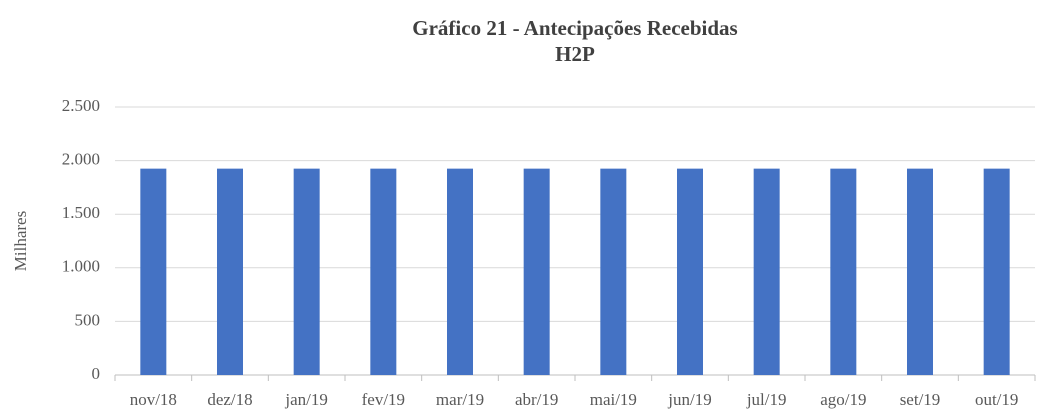 This screenshot has height=415, width=1051. I want to click on x-tick-label: set/19, so click(920, 399).